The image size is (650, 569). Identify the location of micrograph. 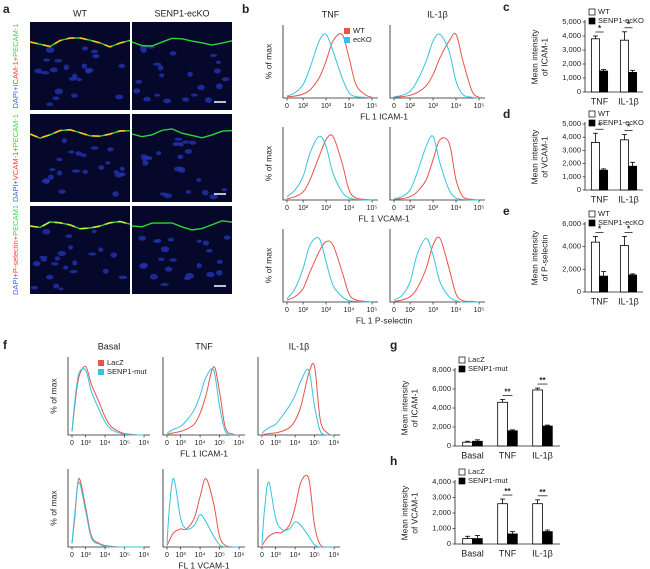
(182, 66).